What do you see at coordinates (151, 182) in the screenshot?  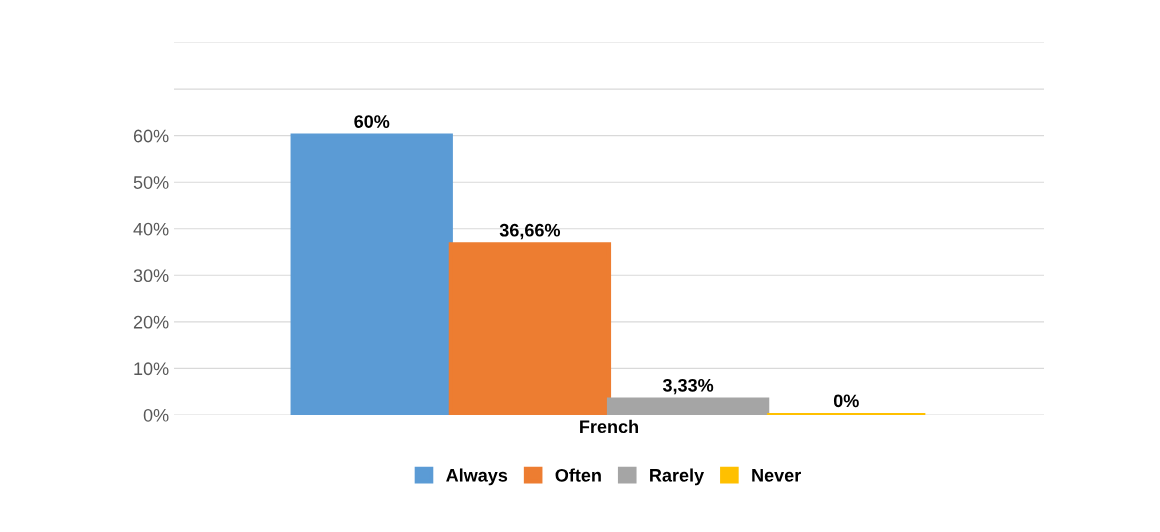 I see `y-tick-label: 50%` at bounding box center [151, 182].